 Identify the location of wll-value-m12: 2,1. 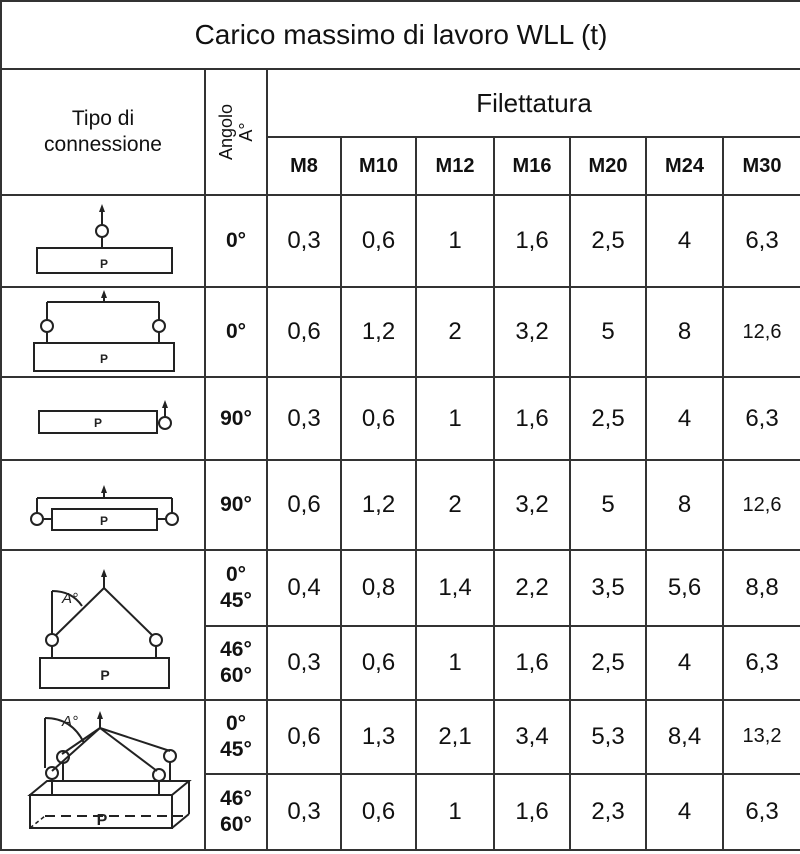
(455, 737).